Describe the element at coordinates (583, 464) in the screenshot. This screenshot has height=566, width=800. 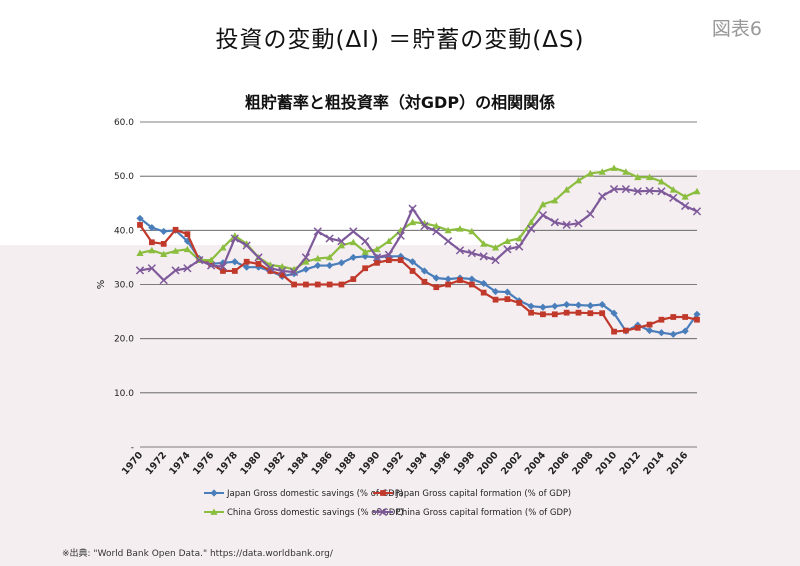
I see `x-tick-label: 2008` at that location.